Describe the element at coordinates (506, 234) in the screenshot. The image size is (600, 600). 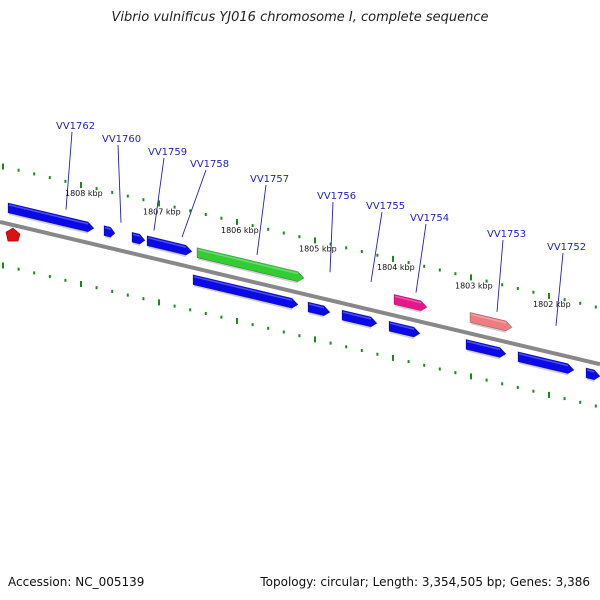
I see `gene-label-vv1753: VV1753` at that location.